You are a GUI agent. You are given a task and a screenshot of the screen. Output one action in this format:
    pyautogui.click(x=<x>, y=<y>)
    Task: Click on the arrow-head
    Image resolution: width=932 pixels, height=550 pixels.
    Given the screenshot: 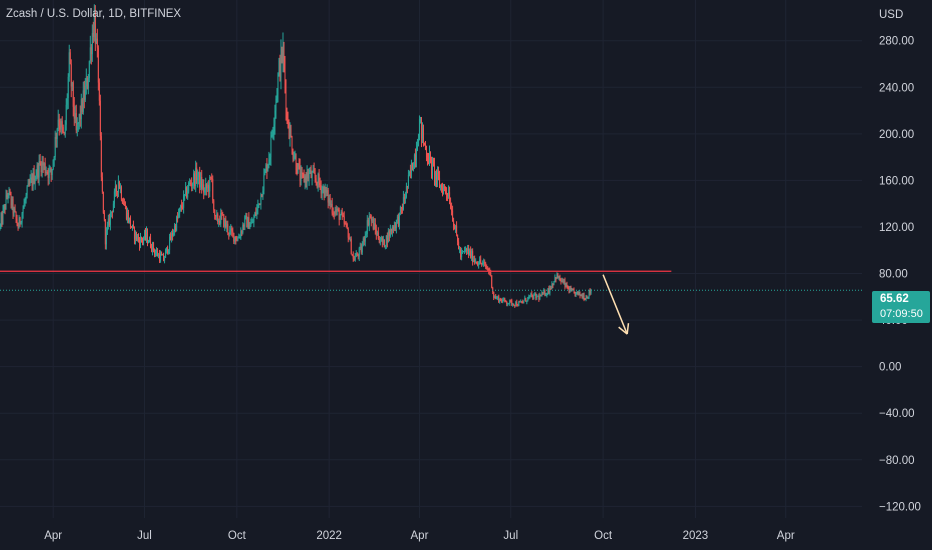 What is the action you would take?
    pyautogui.click(x=628, y=329)
    